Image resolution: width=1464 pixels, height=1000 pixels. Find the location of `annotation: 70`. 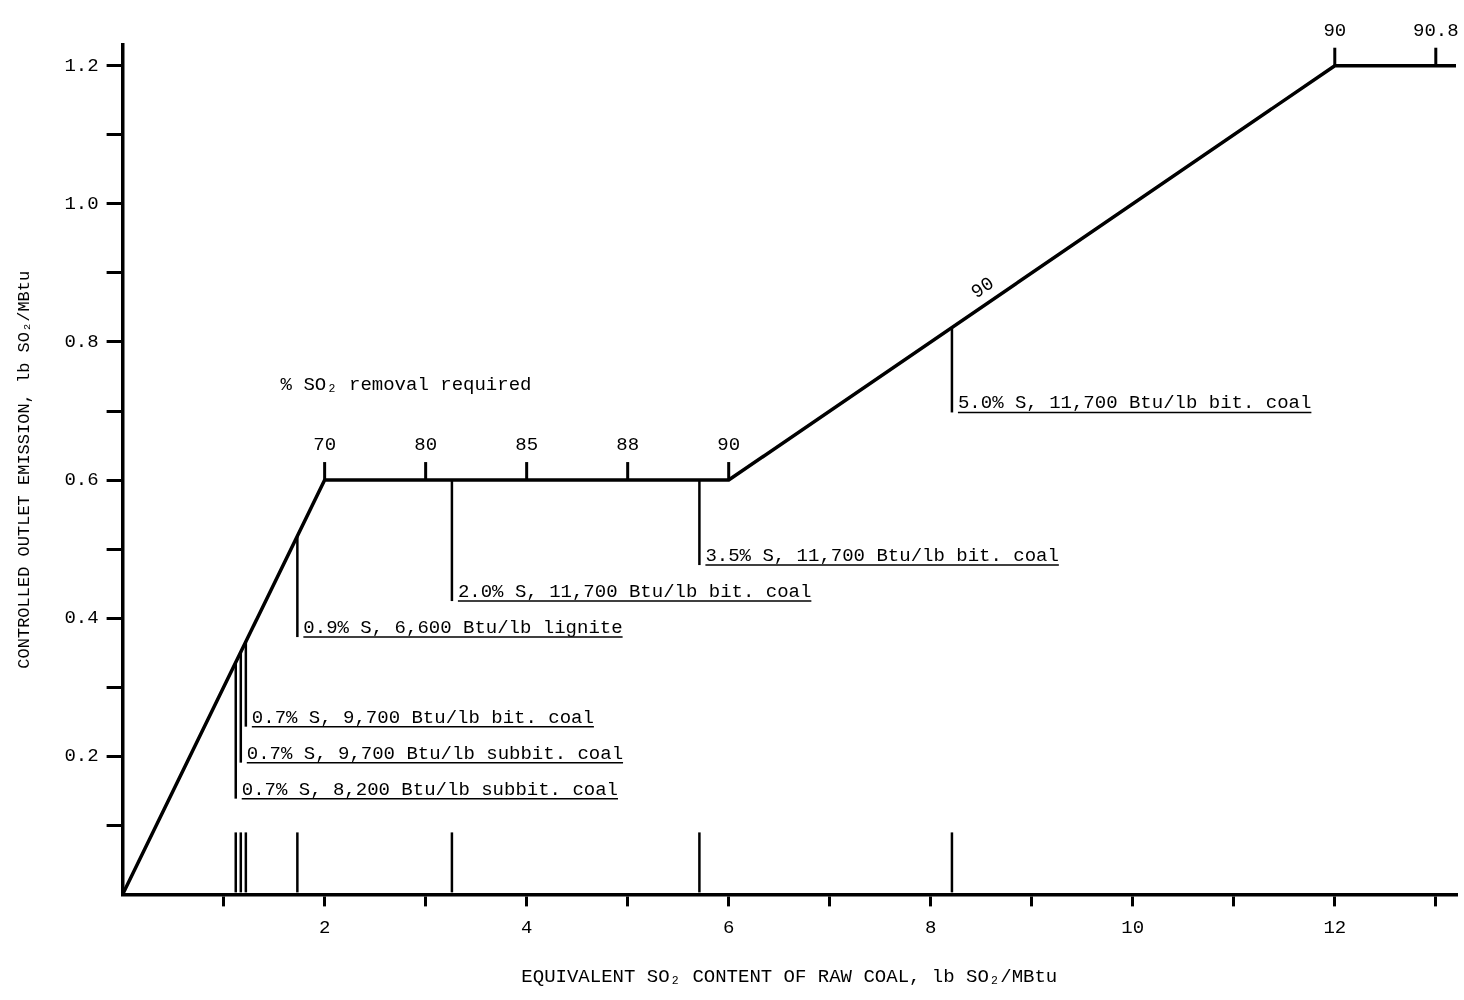

annotation: 70 is located at coordinates (325, 445).